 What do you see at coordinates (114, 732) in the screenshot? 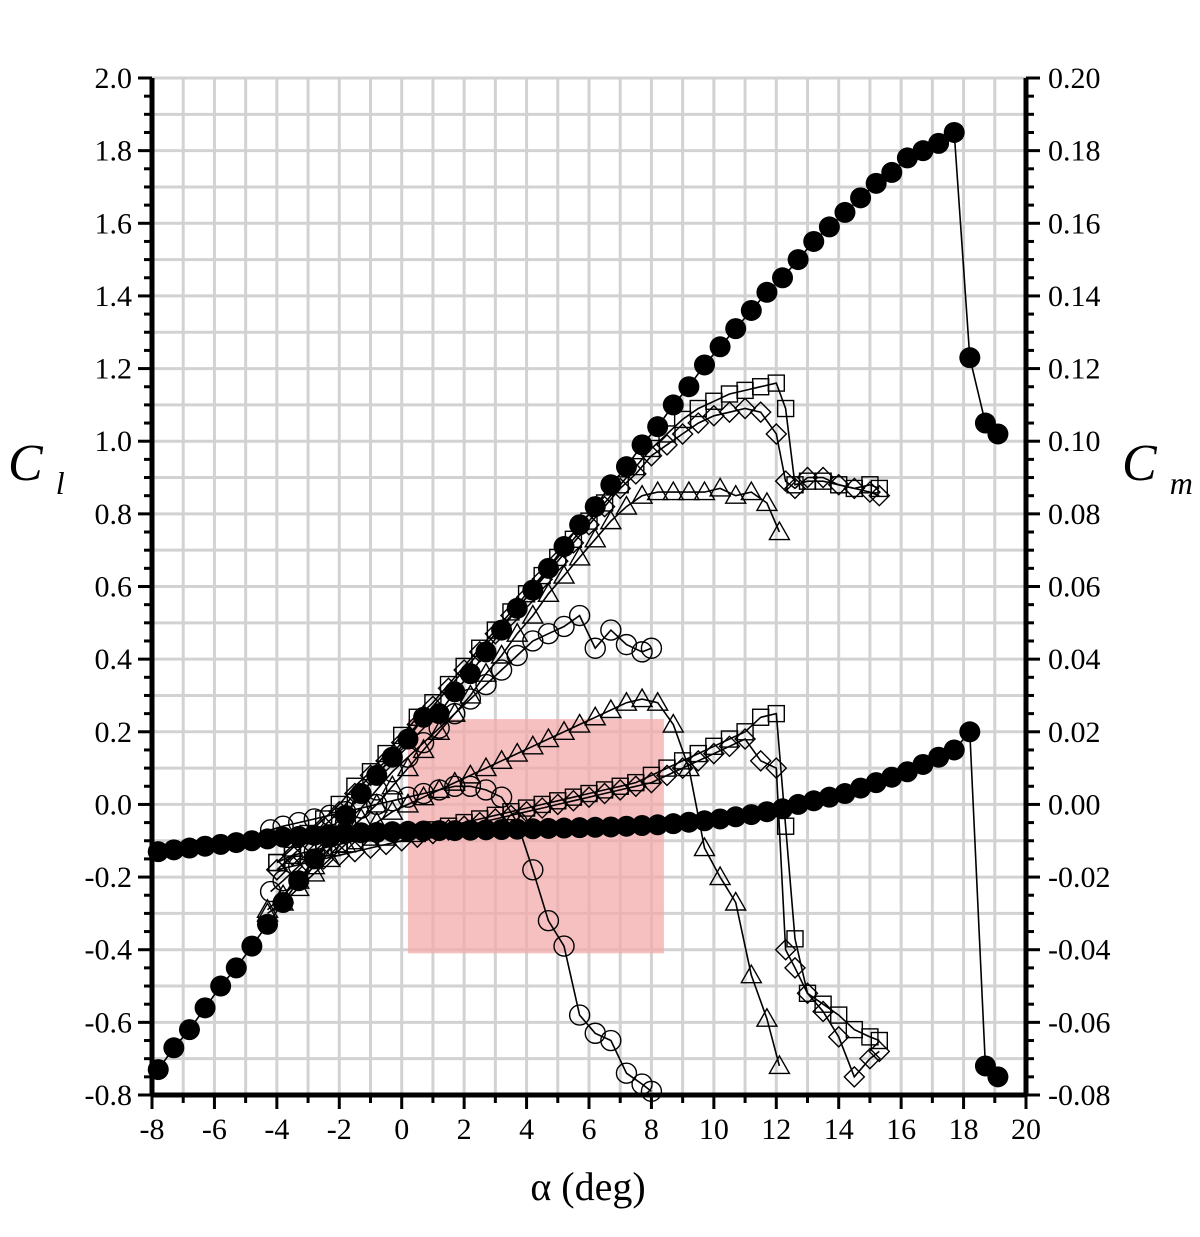
I see `y-left-tick-label: 0.2` at bounding box center [114, 732].